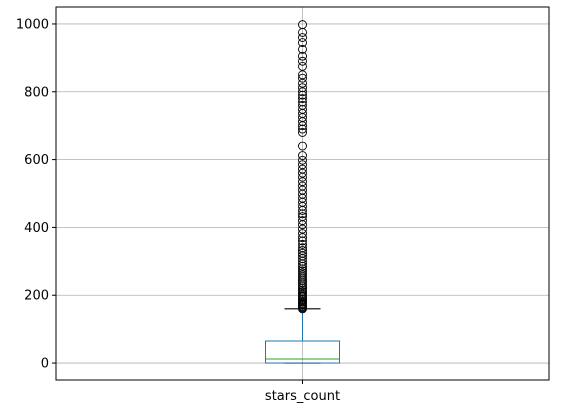  What do you see at coordinates (32, 24) in the screenshot?
I see `y-tick-label: 1000` at bounding box center [32, 24].